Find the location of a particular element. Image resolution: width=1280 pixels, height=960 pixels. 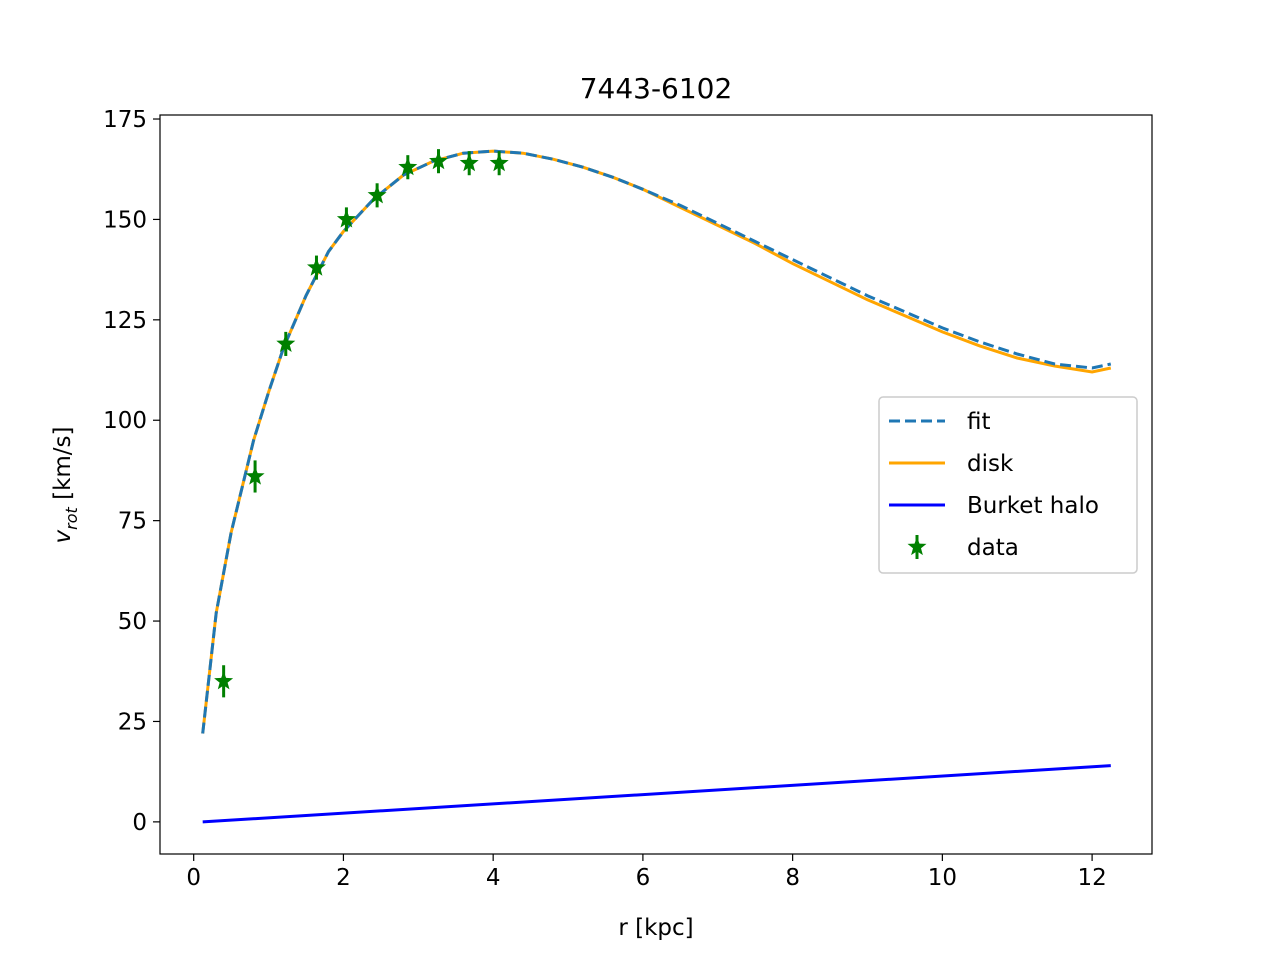

legend-box is located at coordinates (1008, 485).